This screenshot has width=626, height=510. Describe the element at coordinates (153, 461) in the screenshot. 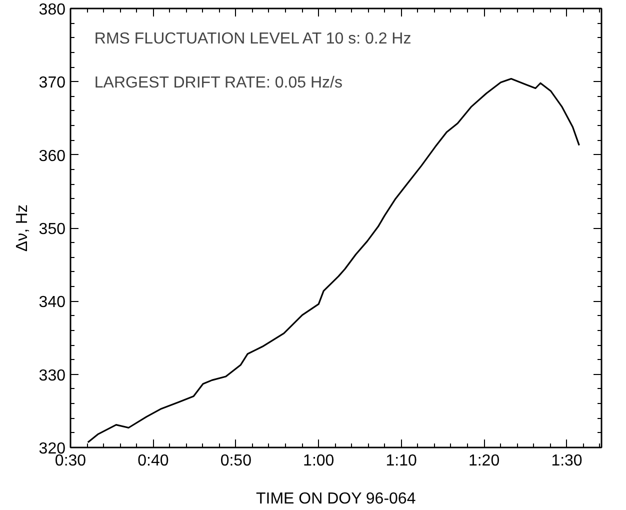

I see `x-tick-label: 0:40` at that location.